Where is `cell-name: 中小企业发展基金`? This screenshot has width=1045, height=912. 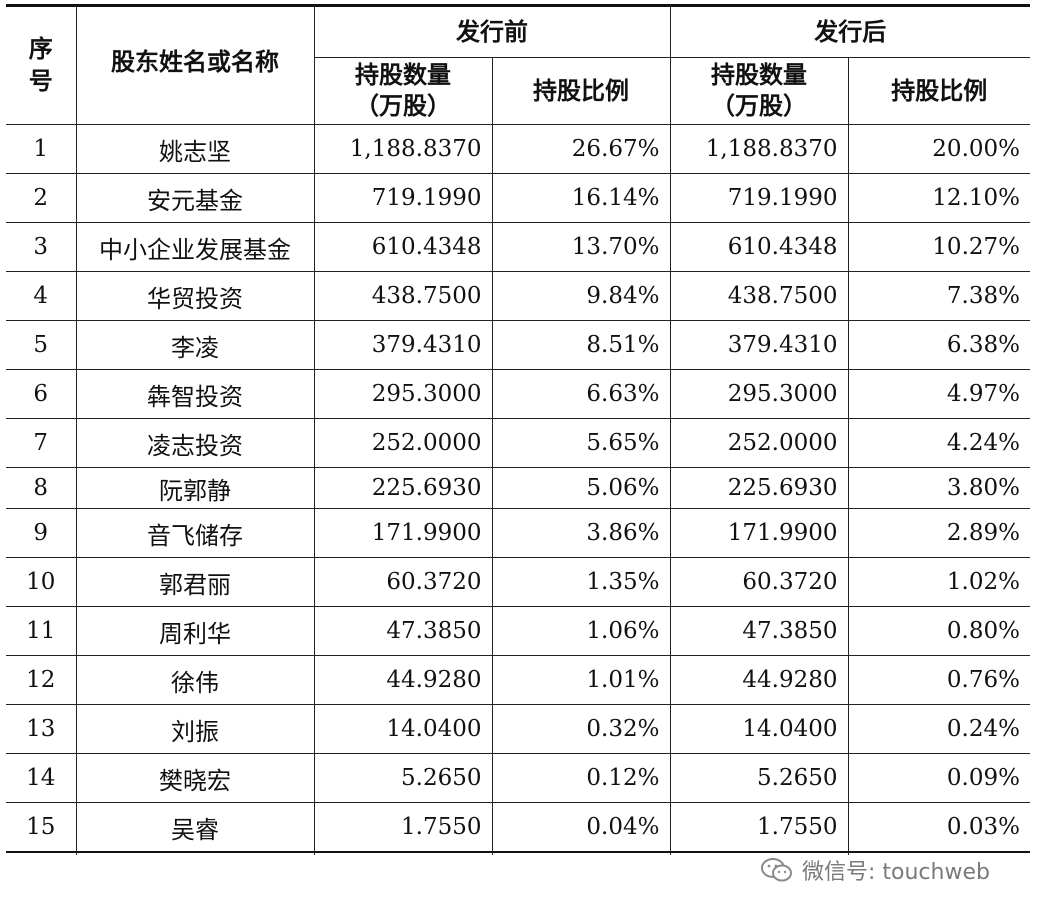 cell-name: 中小企业发展基金 is located at coordinates (195, 247).